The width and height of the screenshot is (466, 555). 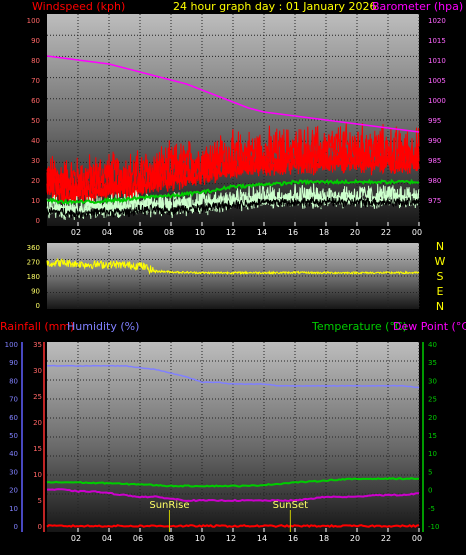 I want to click on x-tick-label: 22, so click(x=386, y=232).